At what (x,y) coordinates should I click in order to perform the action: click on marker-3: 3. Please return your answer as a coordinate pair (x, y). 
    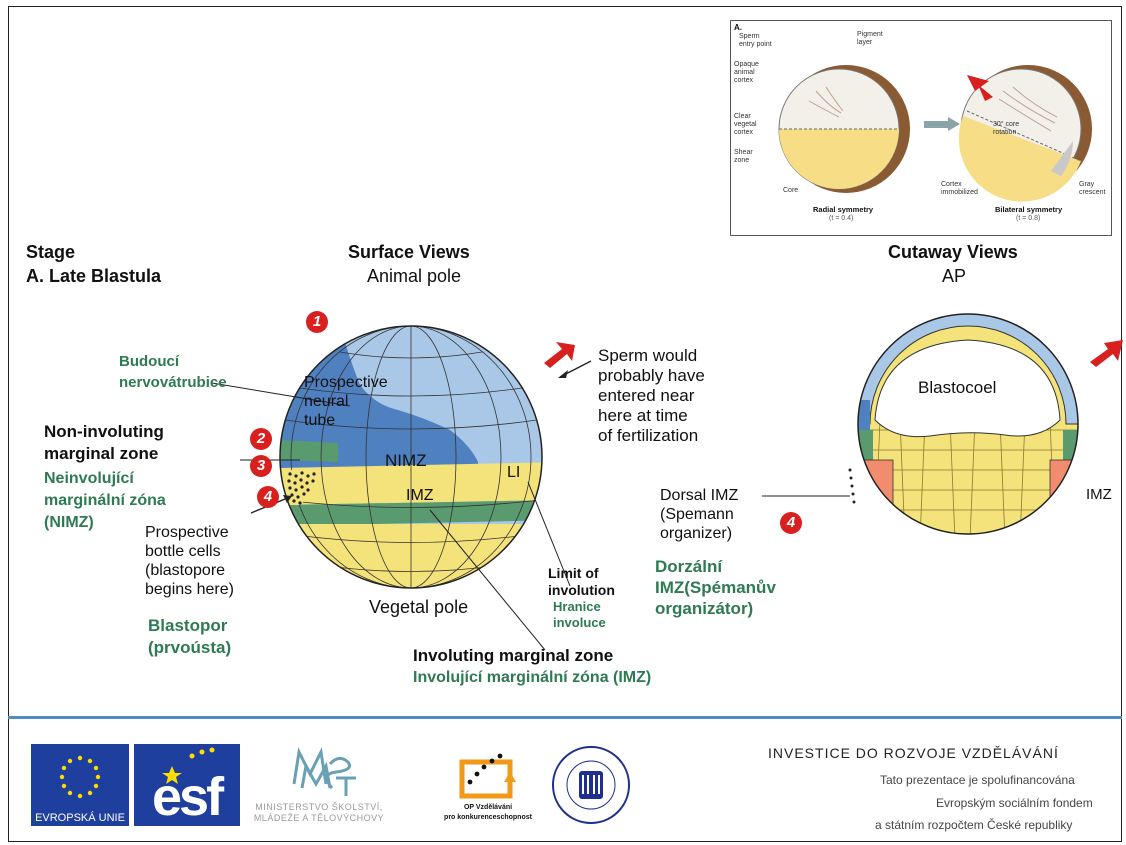
    Looking at the image, I should click on (261, 466).